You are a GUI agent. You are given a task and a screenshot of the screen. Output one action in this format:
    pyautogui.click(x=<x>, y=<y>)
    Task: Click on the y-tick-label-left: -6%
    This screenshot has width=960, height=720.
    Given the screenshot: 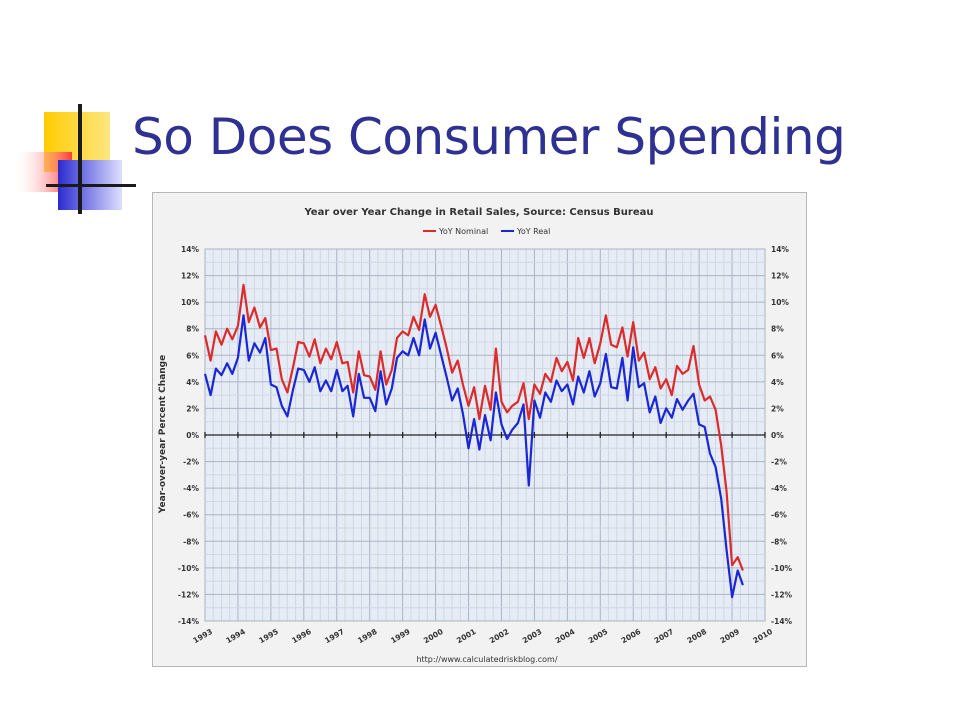 What is the action you would take?
    pyautogui.click(x=191, y=515)
    